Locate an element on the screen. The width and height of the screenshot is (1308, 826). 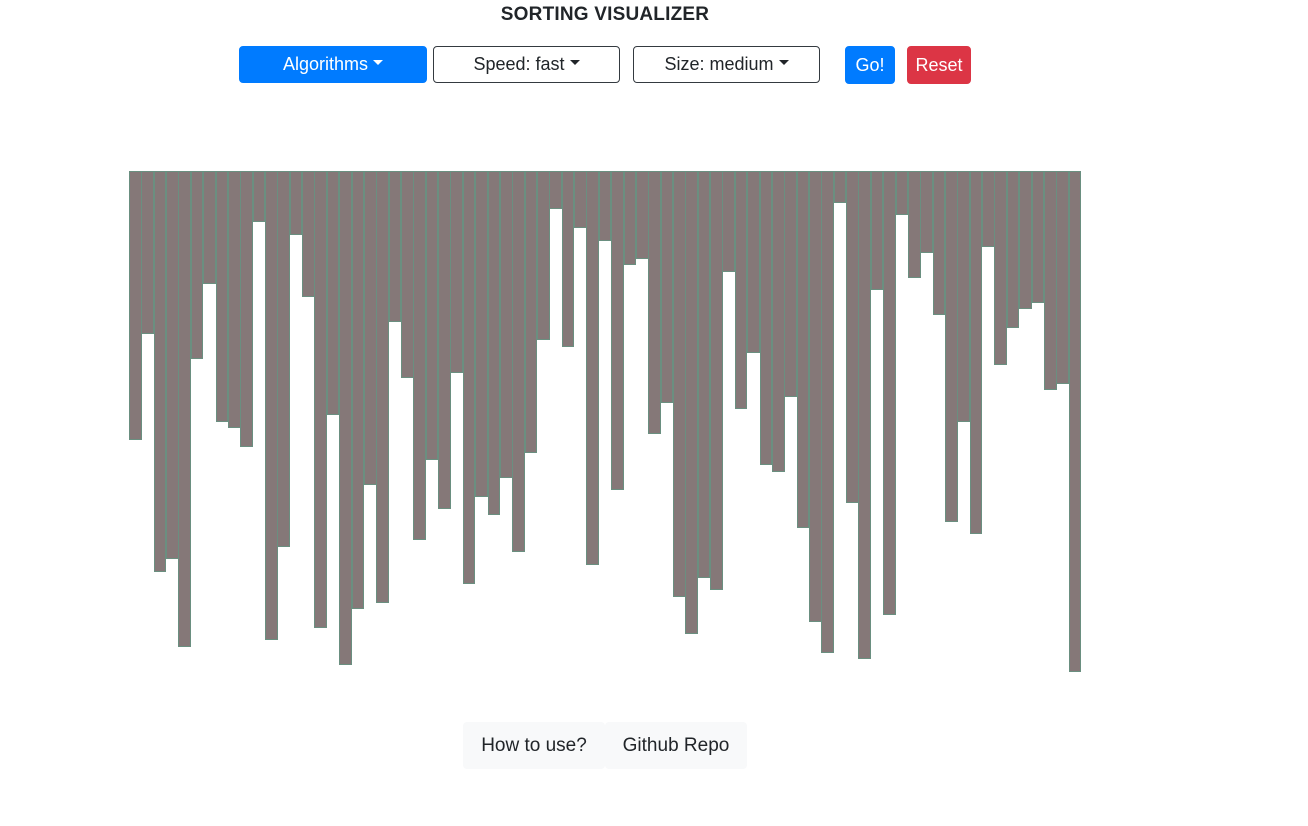
go-button: Go! is located at coordinates (870, 65).